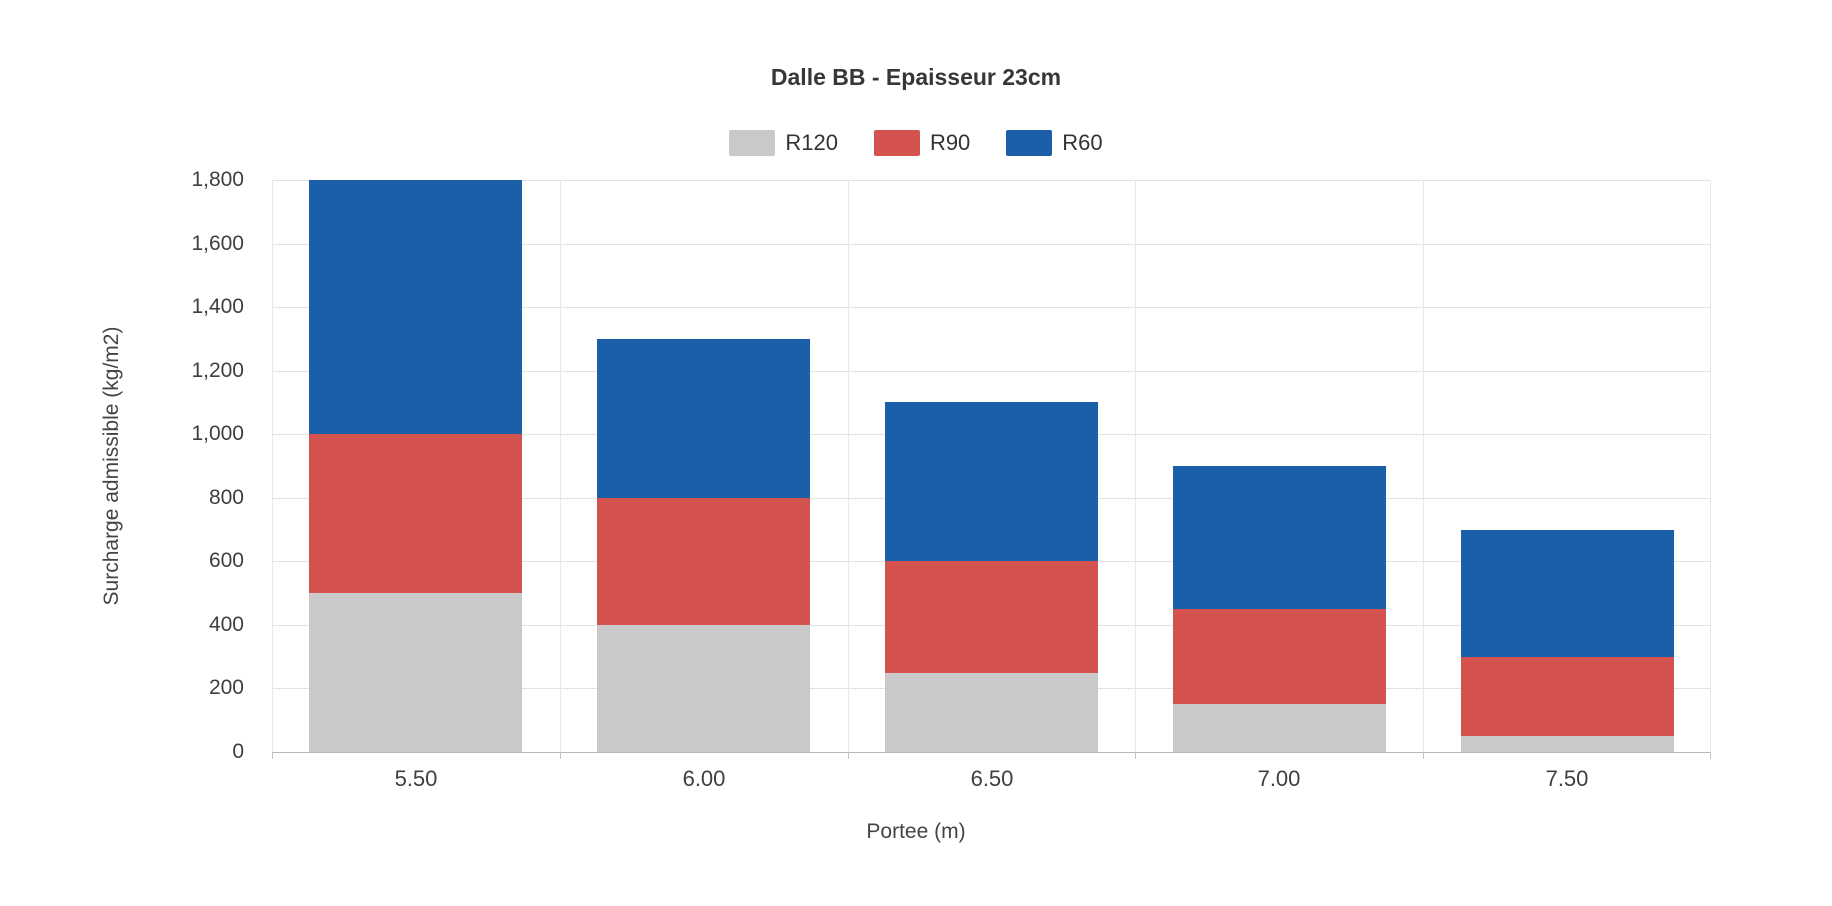 The image size is (1832, 906). What do you see at coordinates (217, 243) in the screenshot?
I see `y-tick-label: 1,600` at bounding box center [217, 243].